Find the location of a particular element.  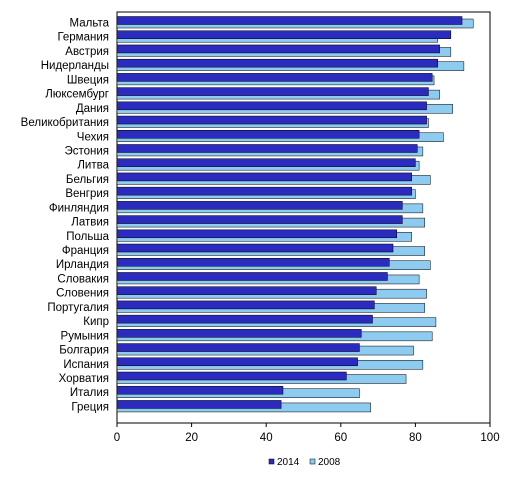

x-axis: 0 20 40 60 80 100 is located at coordinates (307, 433).